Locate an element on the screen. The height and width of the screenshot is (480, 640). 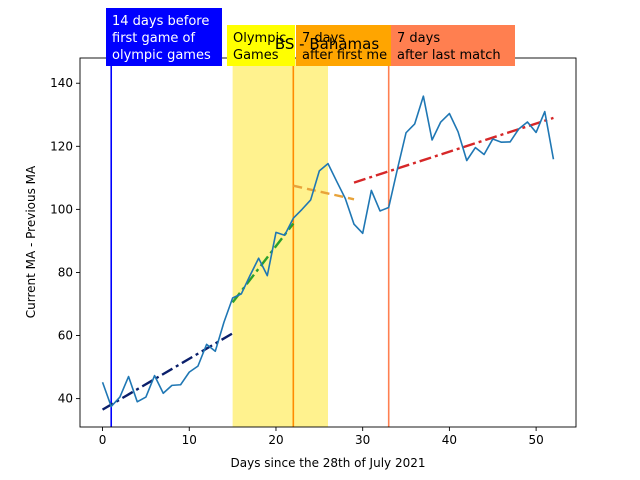
chart-title: BS - Bahamas is located at coordinates (327, 44).